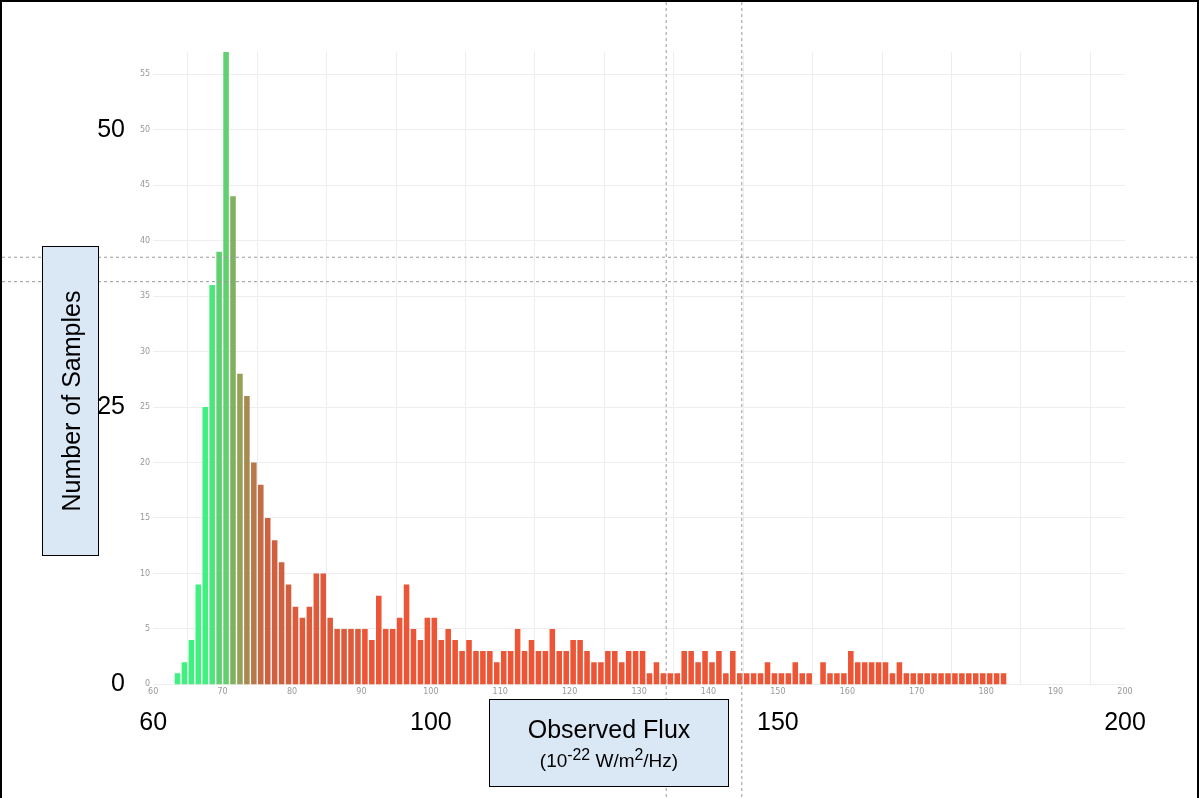 The height and width of the screenshot is (798, 1199). Describe the element at coordinates (1125, 692) in the screenshot. I see `x-tick-label: 200` at that location.